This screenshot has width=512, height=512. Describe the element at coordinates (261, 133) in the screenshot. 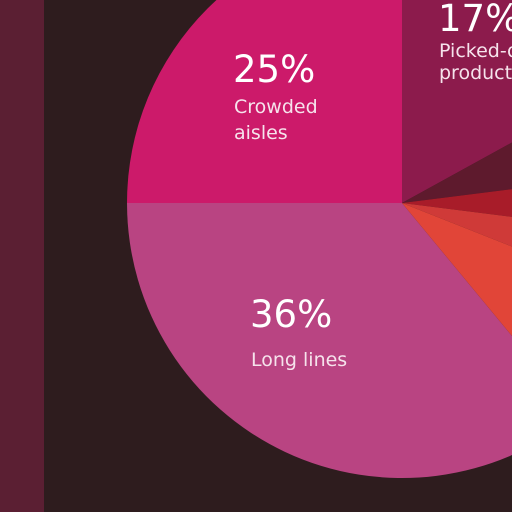

I see `slice-description-label: aisles` at that location.